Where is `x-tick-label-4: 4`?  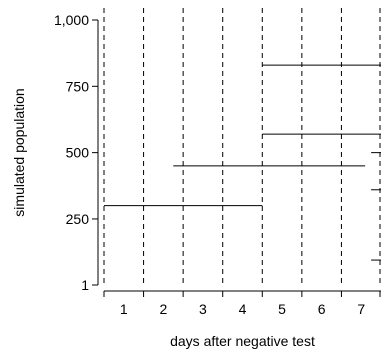
x-tick-label-4: 4 is located at coordinates (243, 309).